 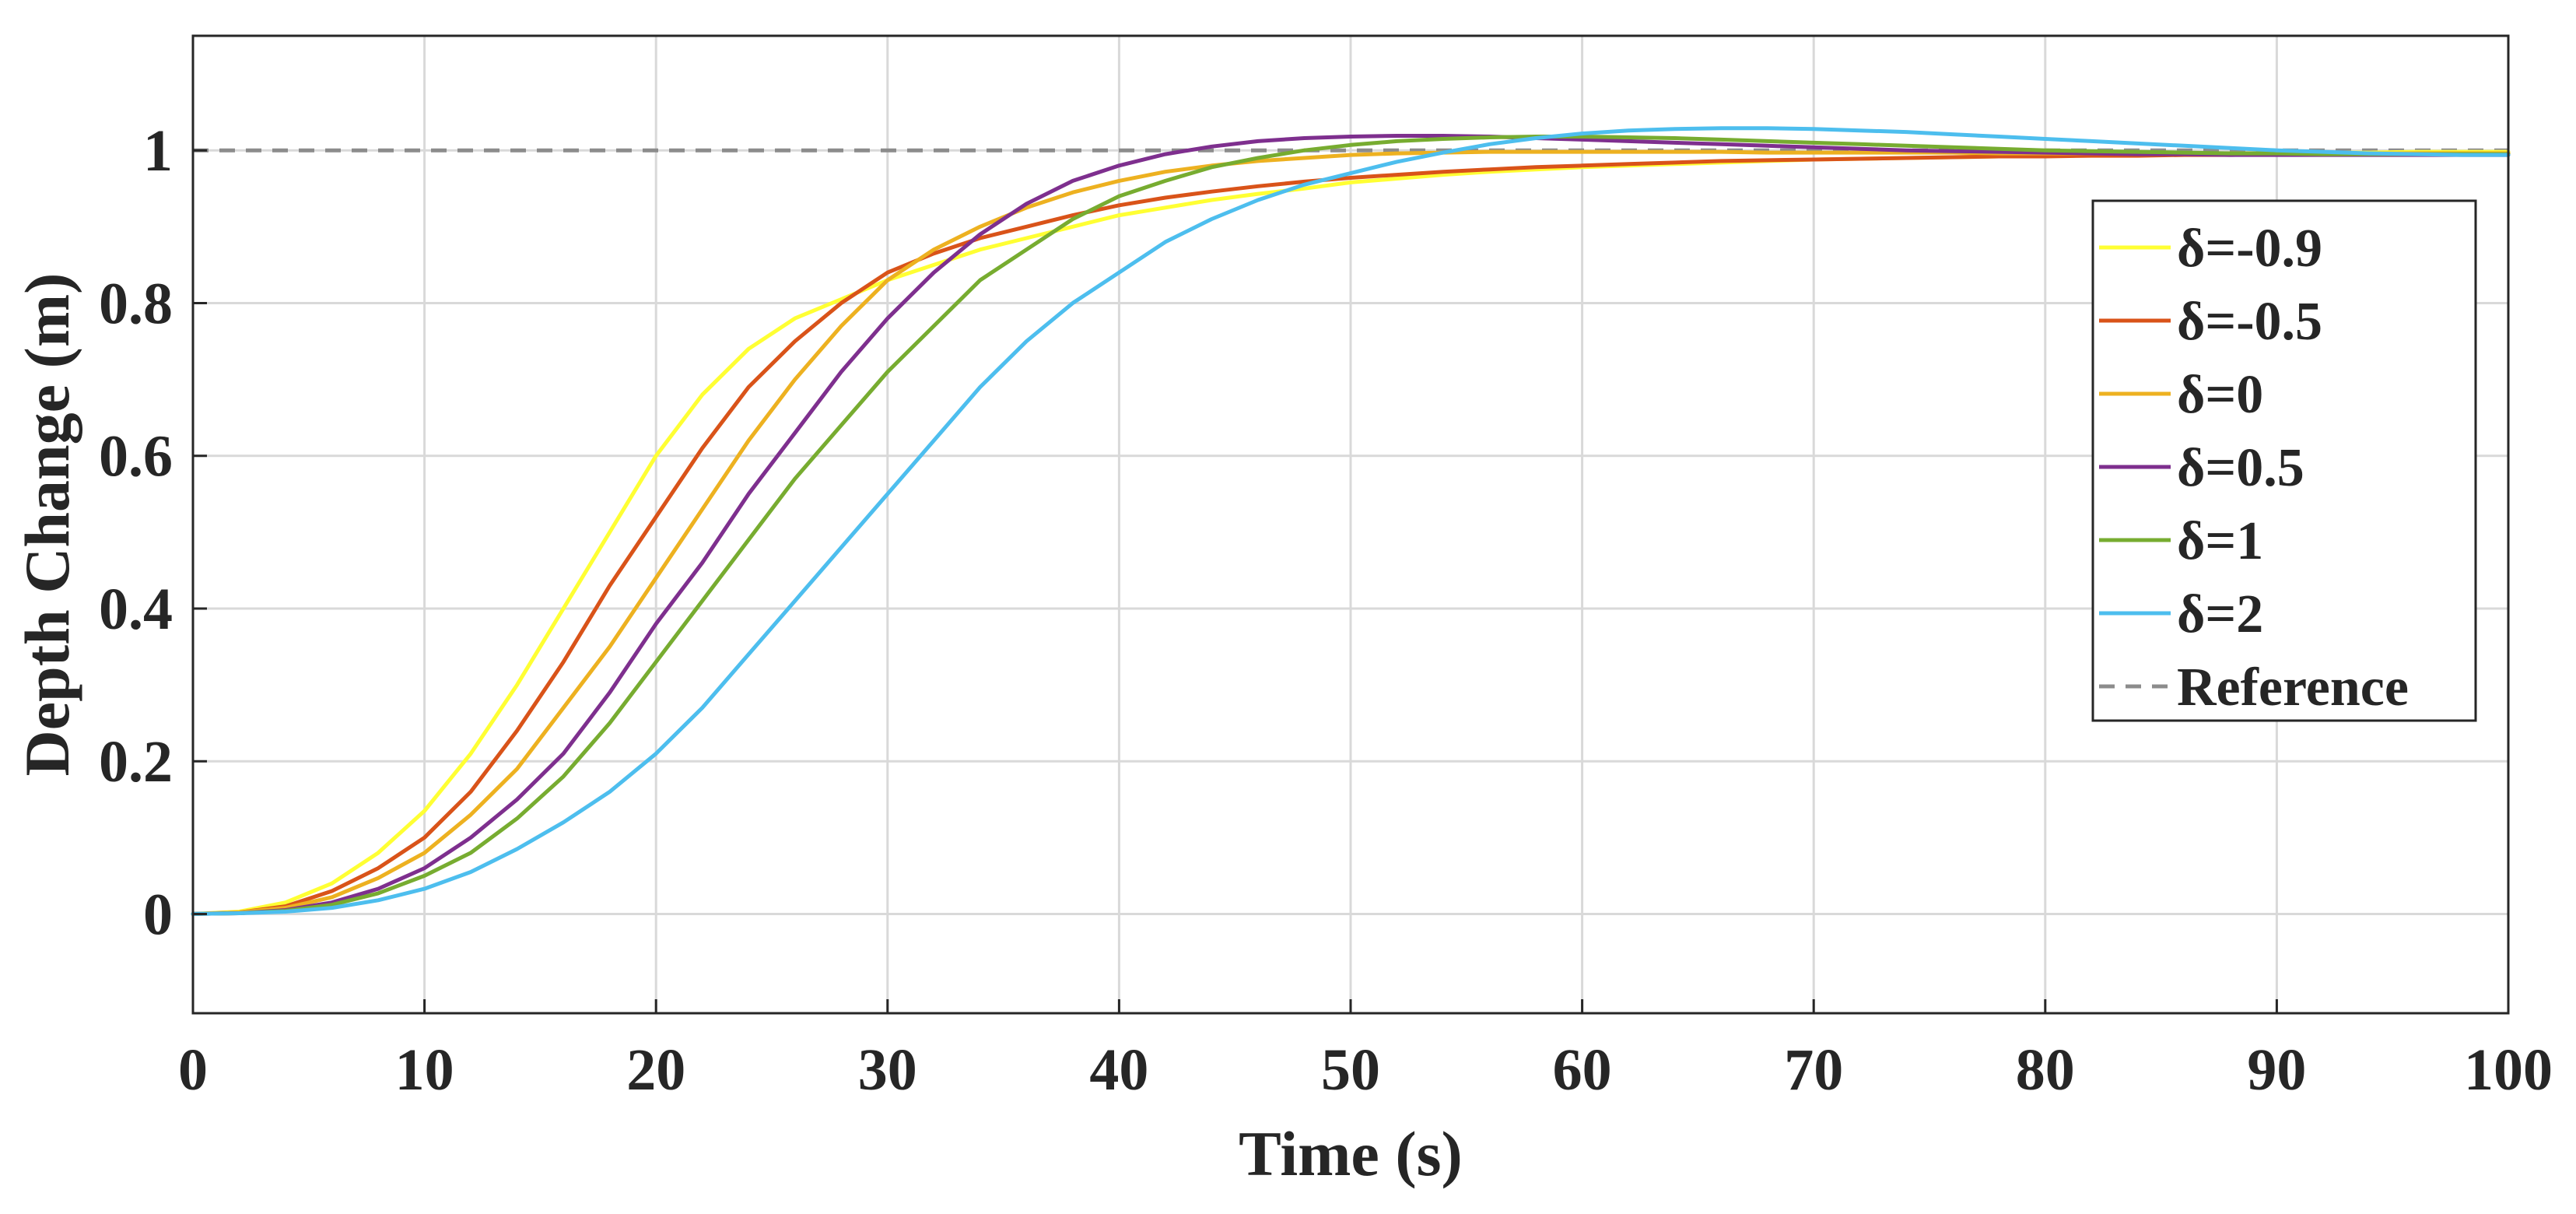 I want to click on legend-label: Reference, so click(x=2293, y=688).